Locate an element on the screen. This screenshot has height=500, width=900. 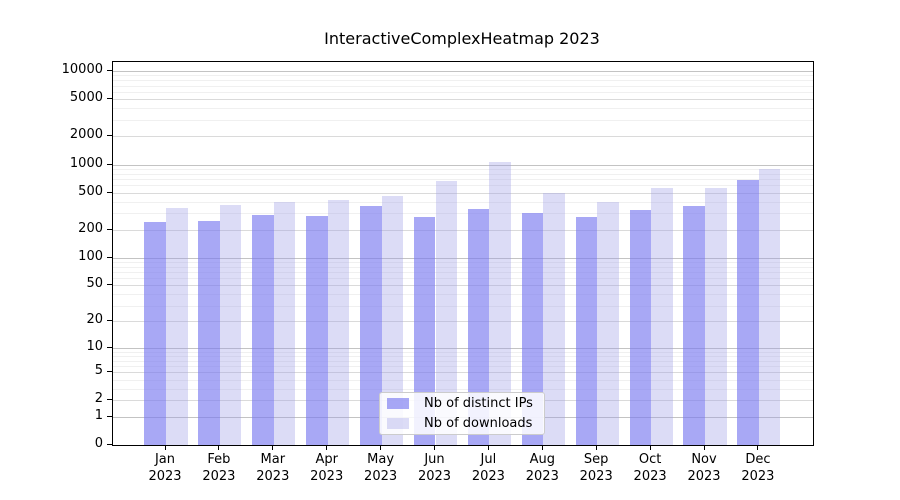
legend-entry-downloads: Nb of downloads is located at coordinates (462, 424).